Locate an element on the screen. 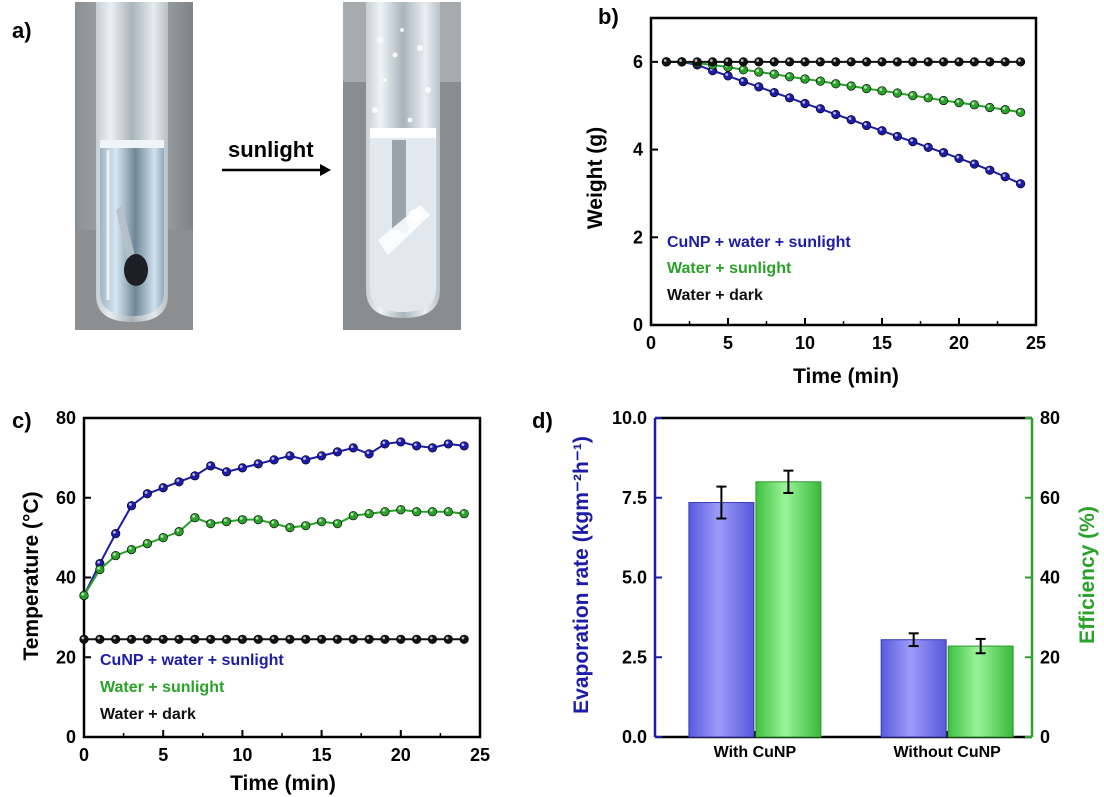 The image size is (1104, 797). temp-xtick-label: 20 is located at coordinates (401, 755).